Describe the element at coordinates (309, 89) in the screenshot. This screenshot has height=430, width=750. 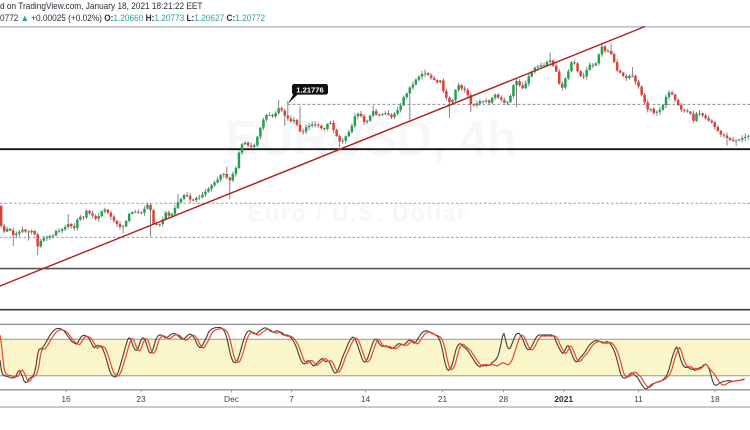
I see `svg-text: 1.21776` at that location.